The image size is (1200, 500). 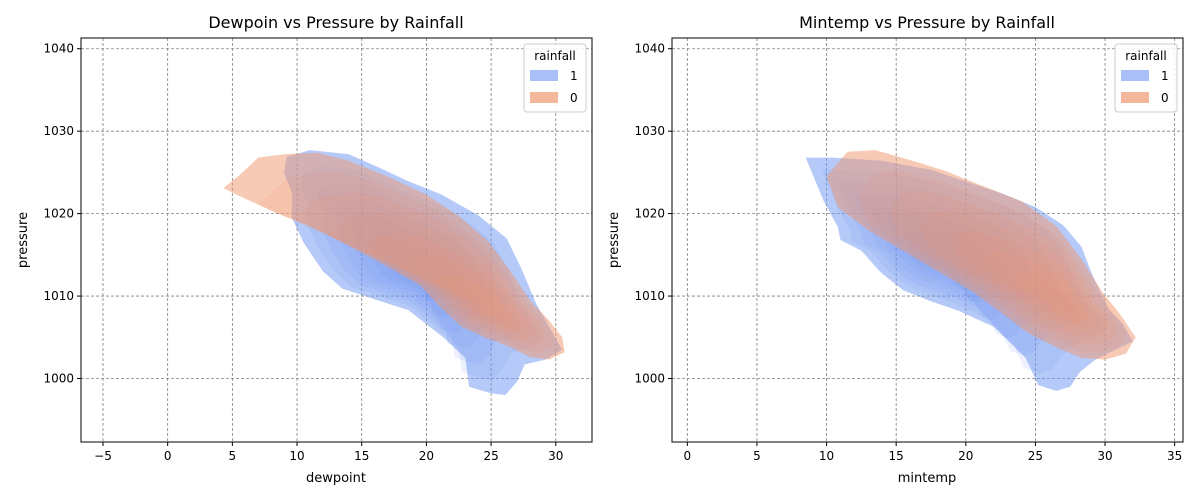 What do you see at coordinates (927, 22) in the screenshot?
I see `chart-title: Mintemp vs Pressure by Rainfall` at bounding box center [927, 22].